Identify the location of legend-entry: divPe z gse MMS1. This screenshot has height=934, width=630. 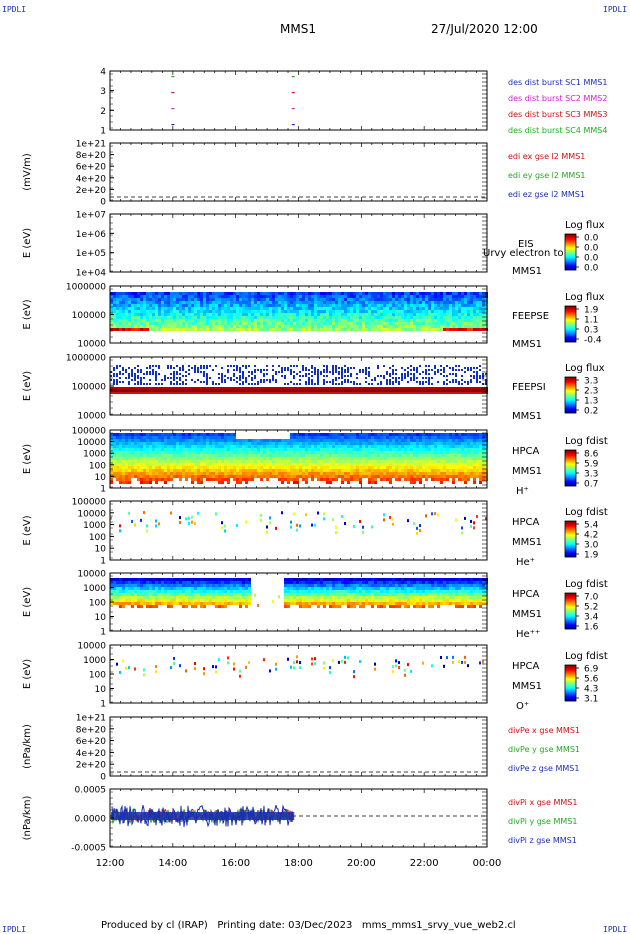
(543, 768).